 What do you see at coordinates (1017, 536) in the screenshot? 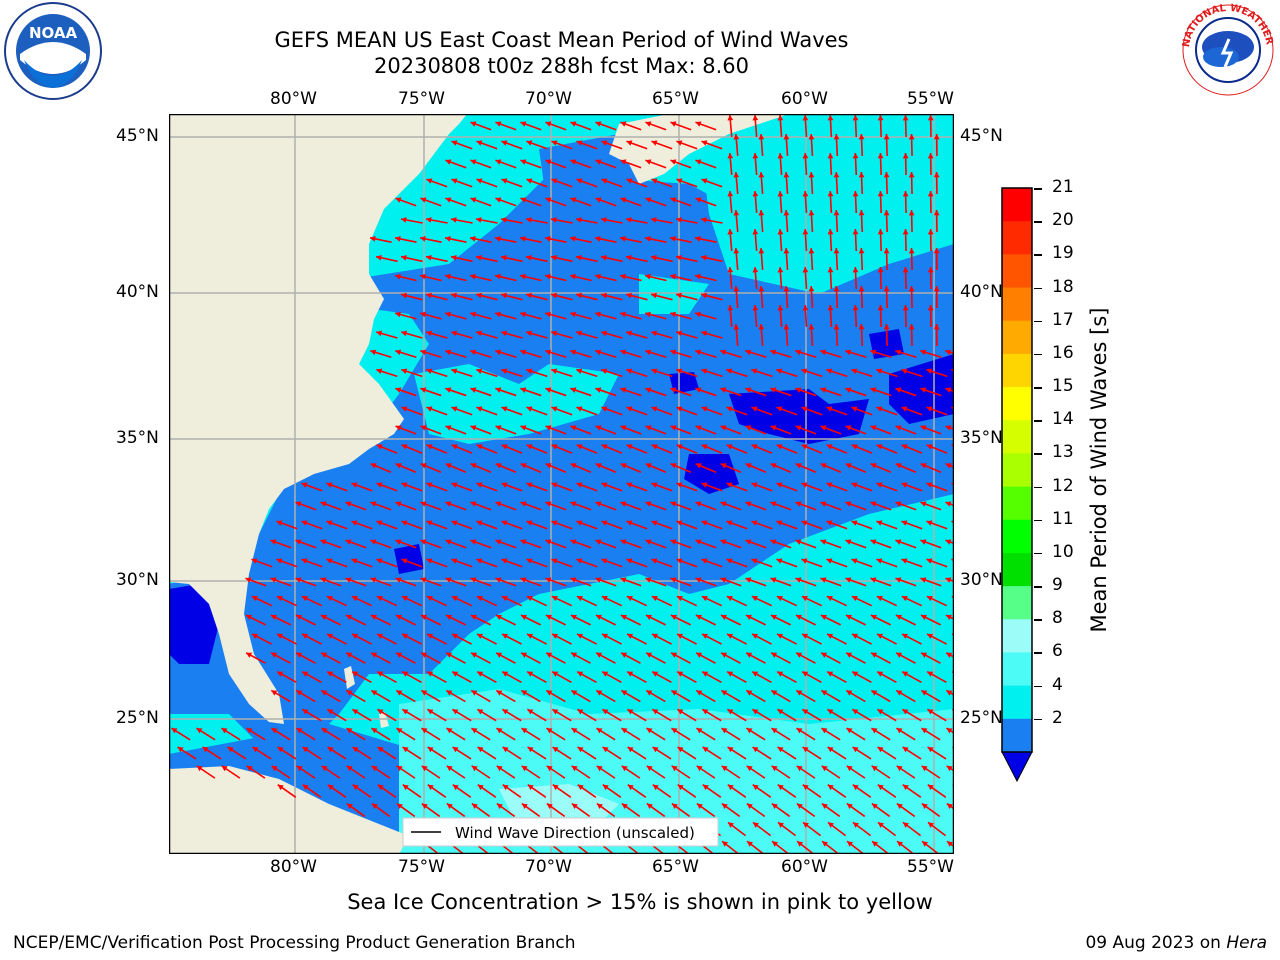
I see `colorbar-segment` at bounding box center [1017, 536].